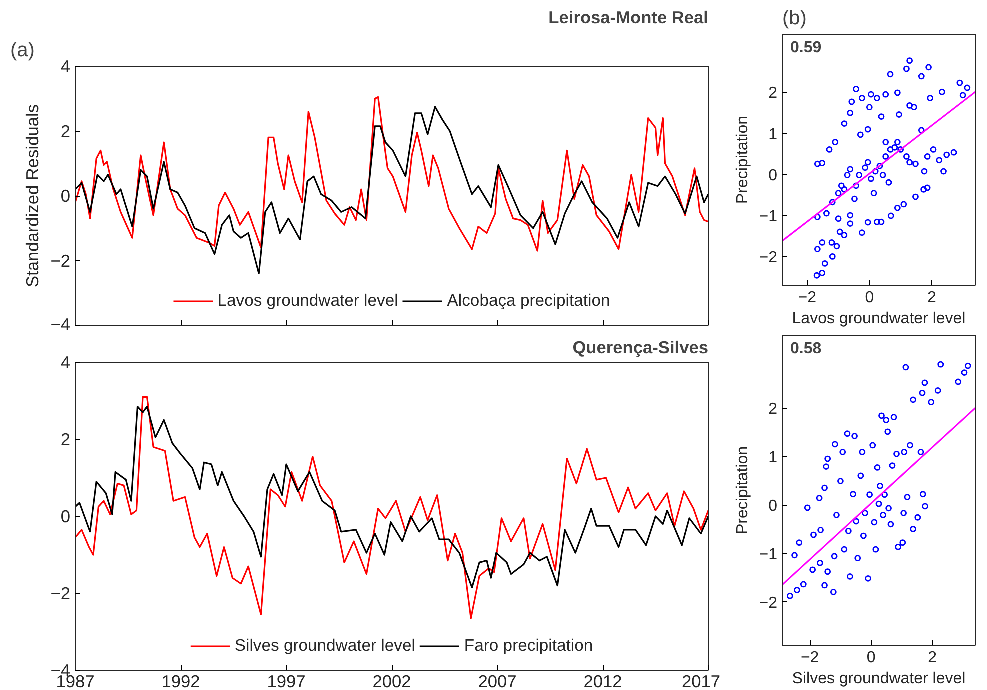  Describe the element at coordinates (640, 348) in the screenshot. I see `chart-title: Querença-Silves` at that location.